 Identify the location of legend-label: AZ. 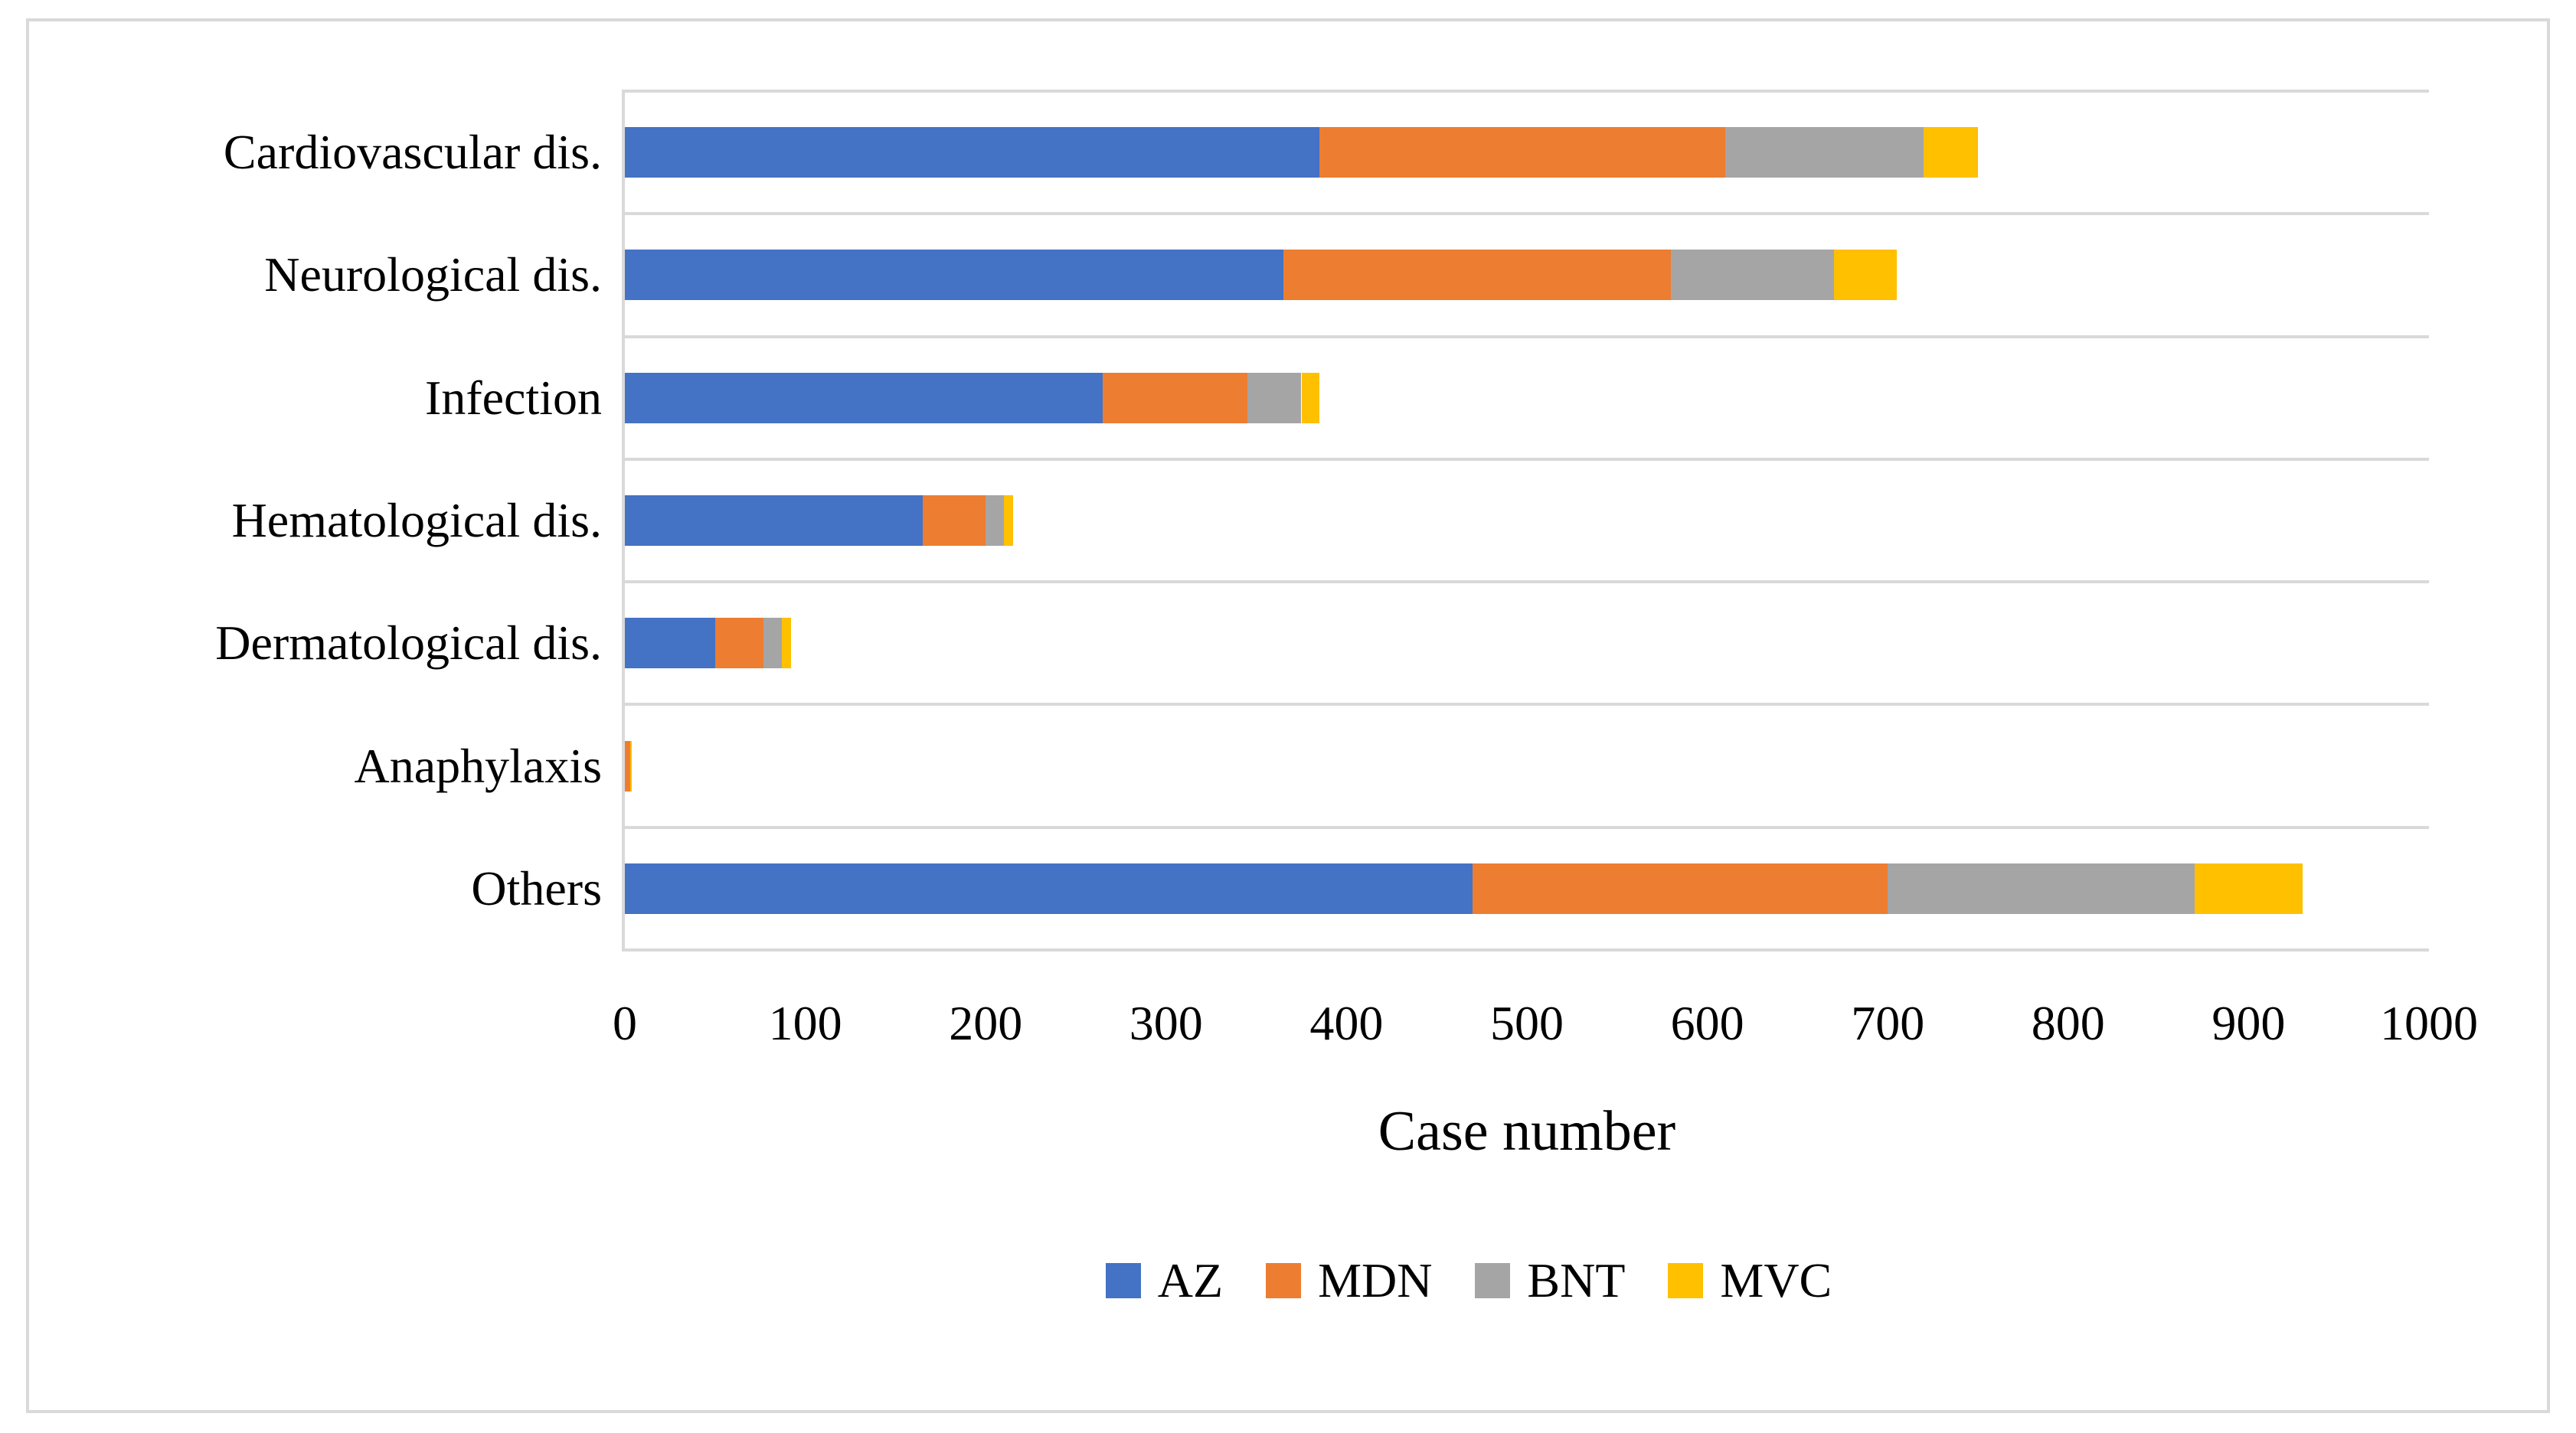
(1190, 1280).